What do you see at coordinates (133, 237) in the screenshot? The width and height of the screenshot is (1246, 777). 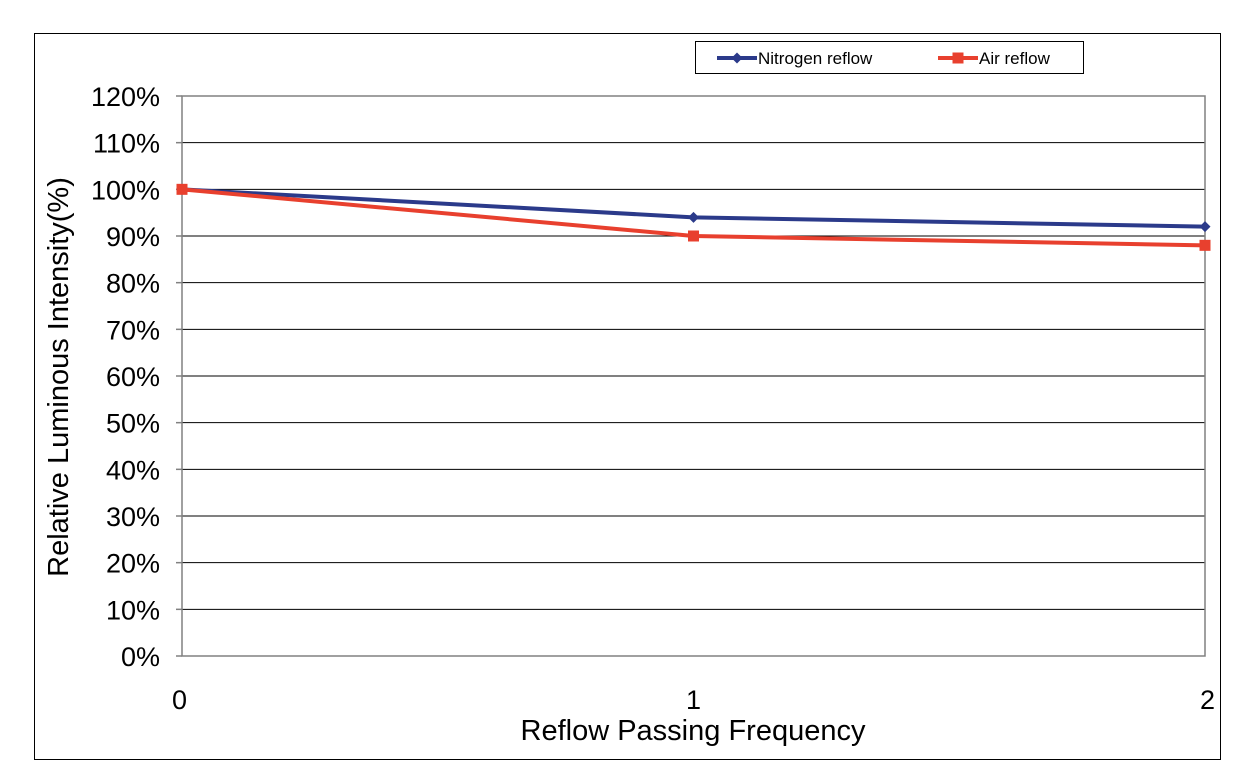 I see `y-tick-label: 90%` at bounding box center [133, 237].